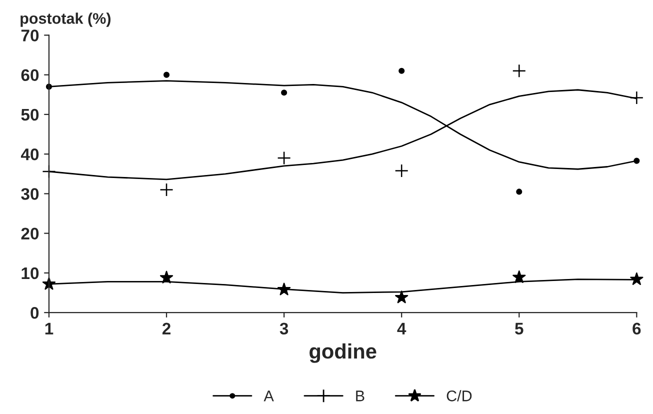 The height and width of the screenshot is (414, 653). I want to click on x-tick-label: 2, so click(166, 328).